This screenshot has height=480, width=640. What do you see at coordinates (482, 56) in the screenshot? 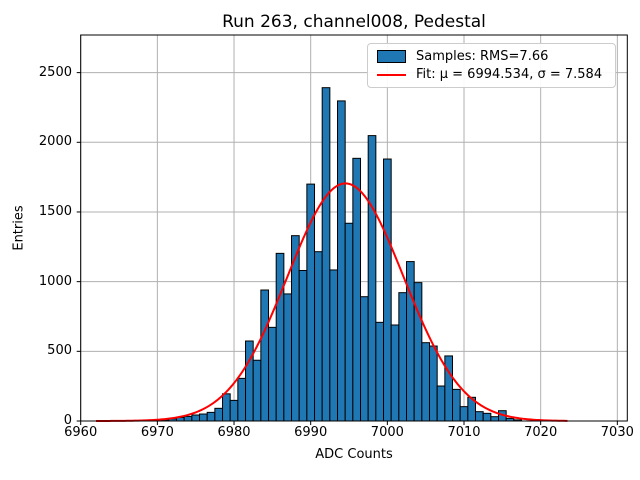
I see `legend-samples-label: Samples: RMS=7.66` at bounding box center [482, 56].